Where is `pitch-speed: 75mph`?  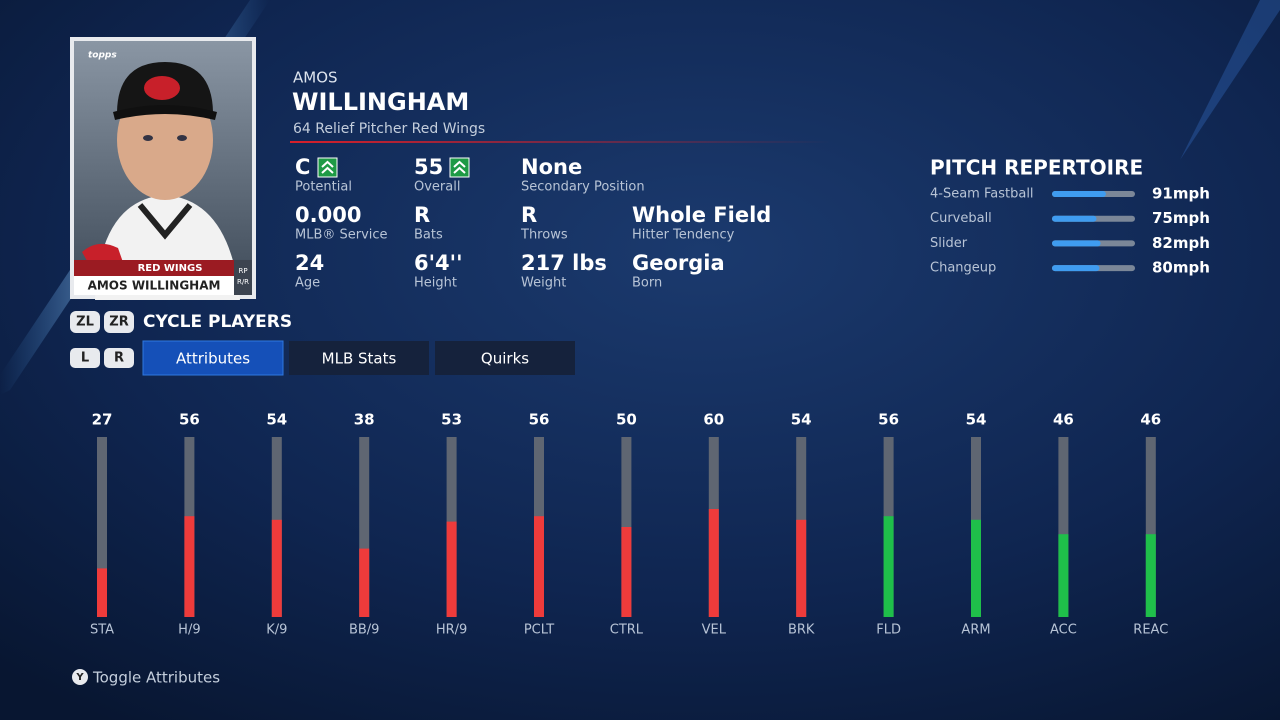 pitch-speed: 75mph is located at coordinates (1181, 218).